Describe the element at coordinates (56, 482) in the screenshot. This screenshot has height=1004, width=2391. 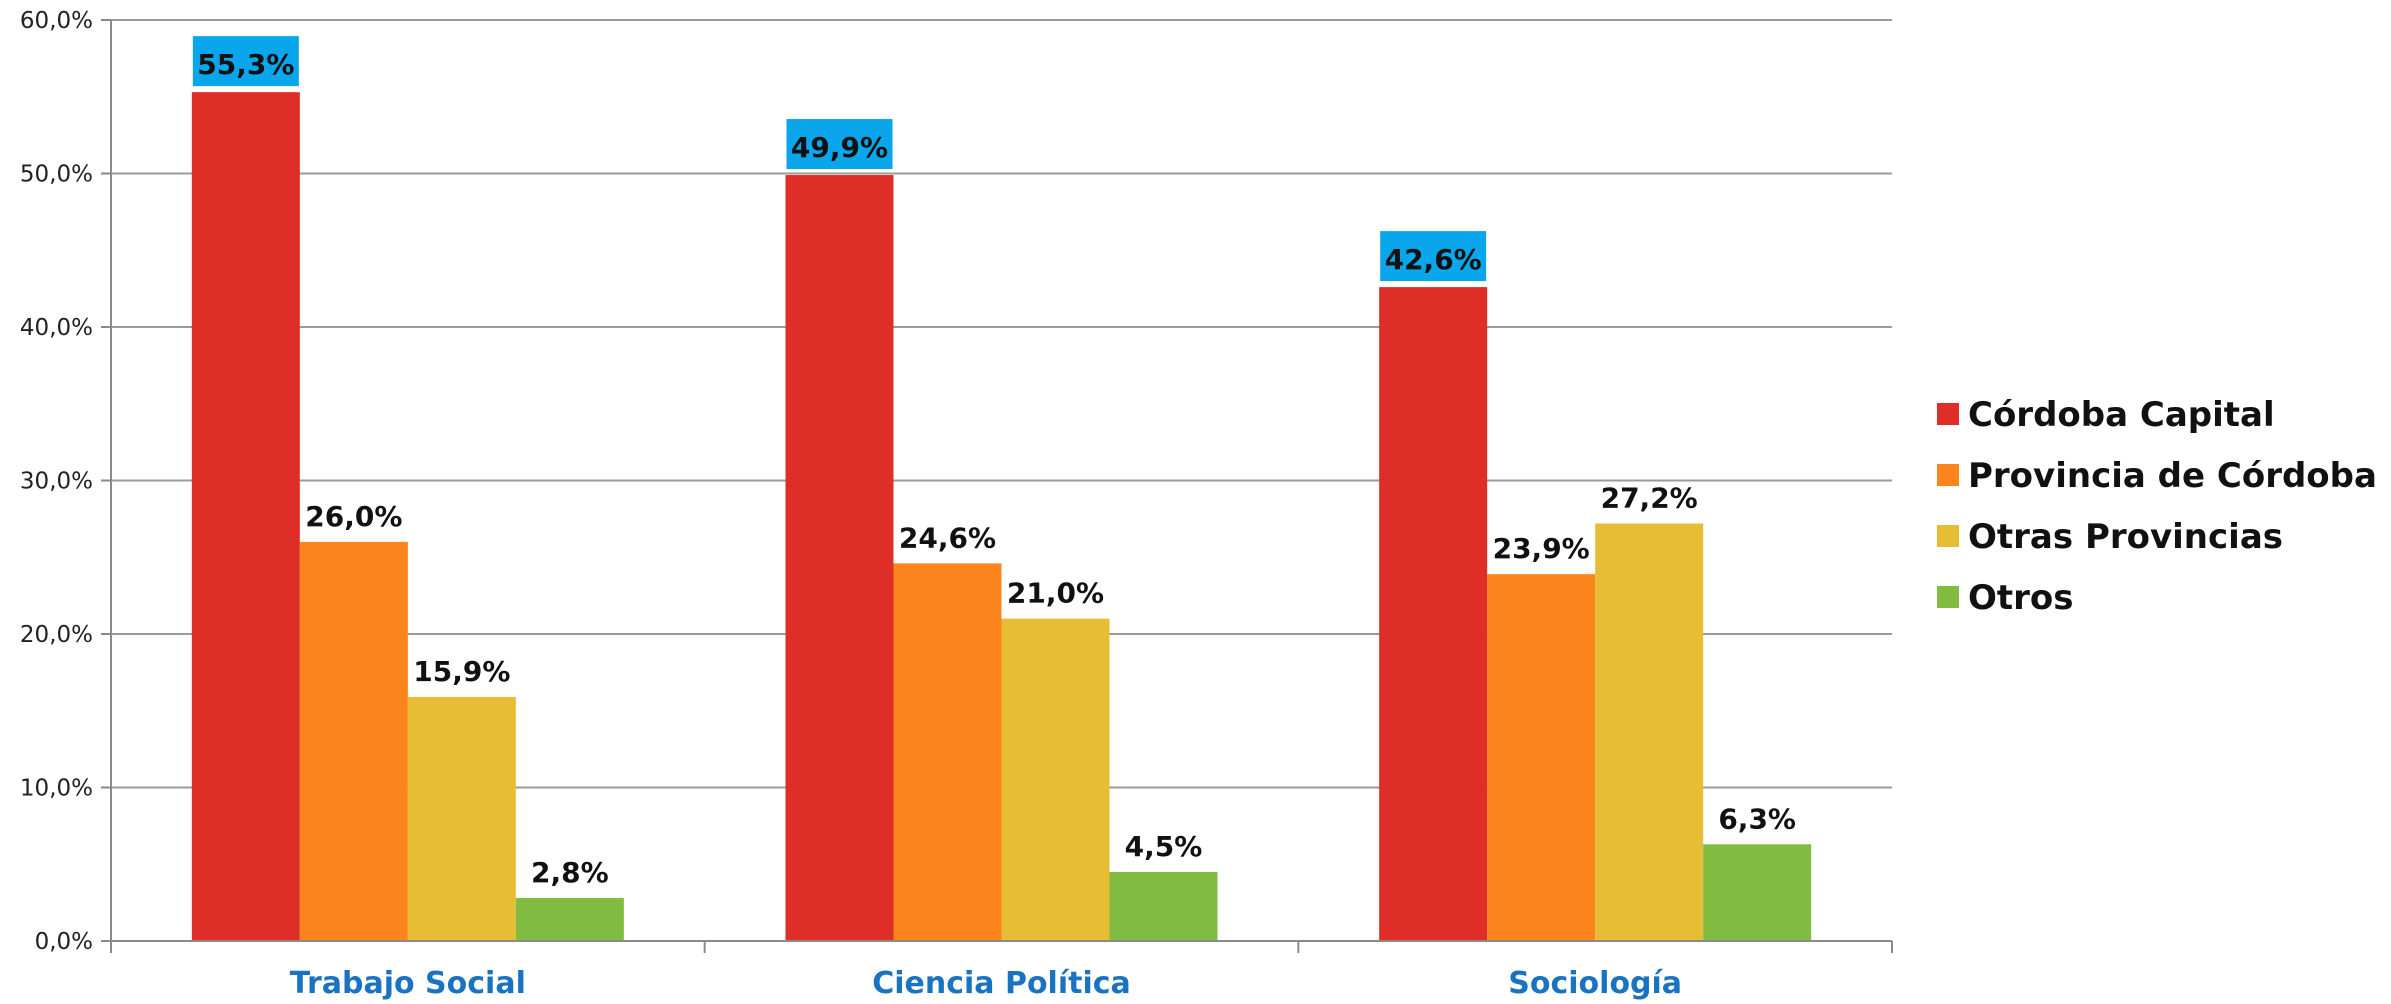
I see `y-tick-label: 30,0%` at that location.